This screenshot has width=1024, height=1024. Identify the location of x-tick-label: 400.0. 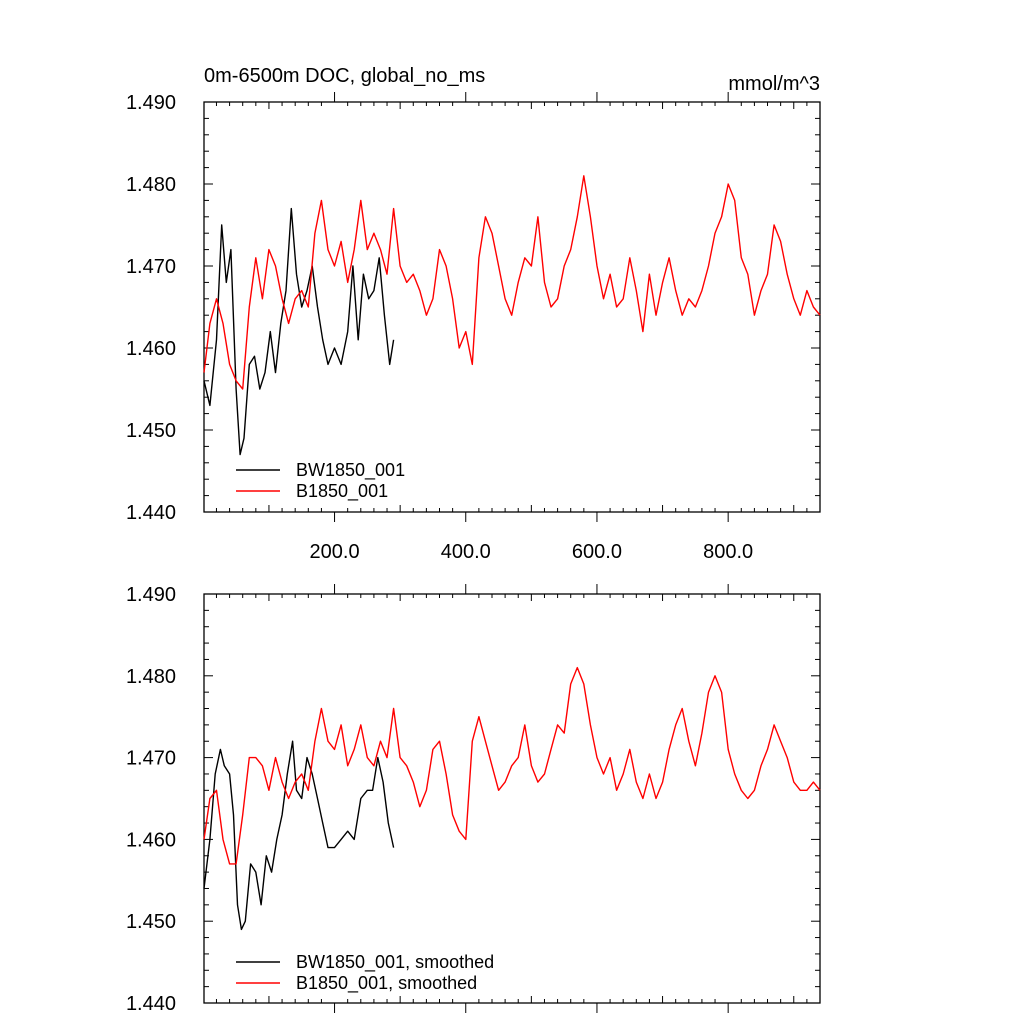
(466, 552).